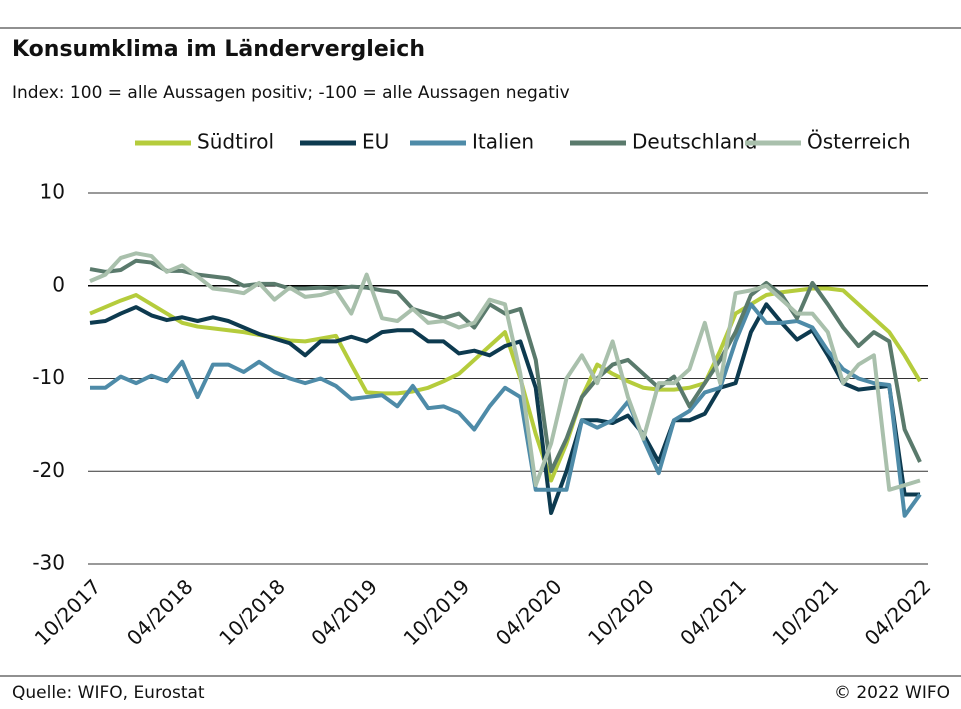 The height and width of the screenshot is (709, 961). What do you see at coordinates (218, 49) in the screenshot?
I see `chart-title: Konsumklima im Ländervergleich` at bounding box center [218, 49].